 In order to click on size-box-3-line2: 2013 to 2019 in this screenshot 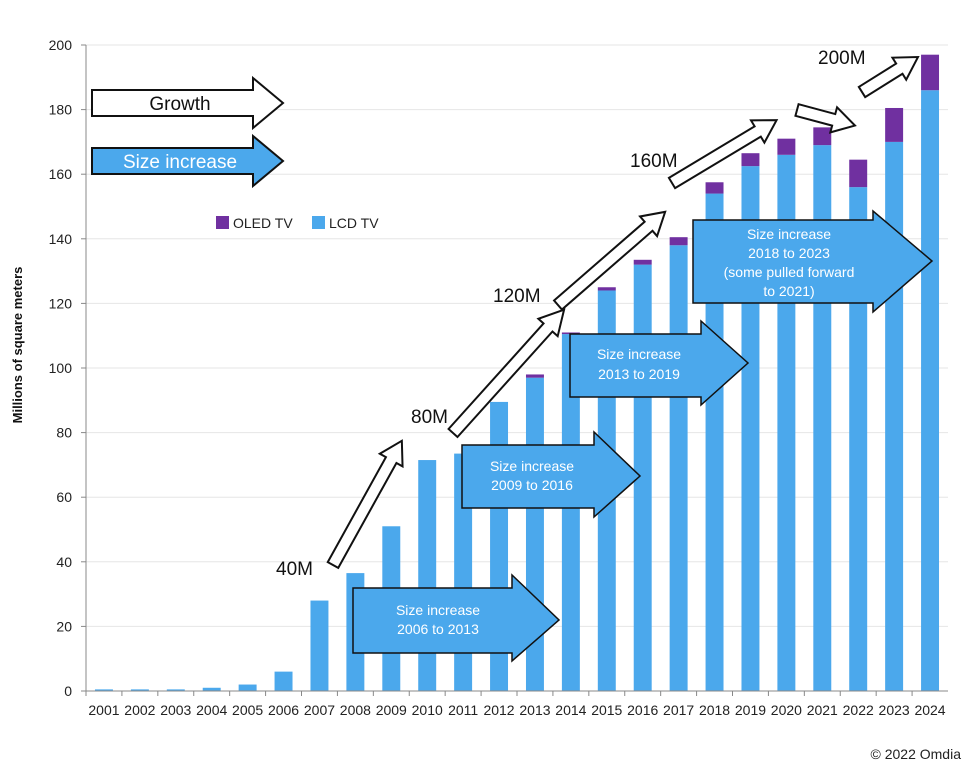, I will do `click(639, 374)`.